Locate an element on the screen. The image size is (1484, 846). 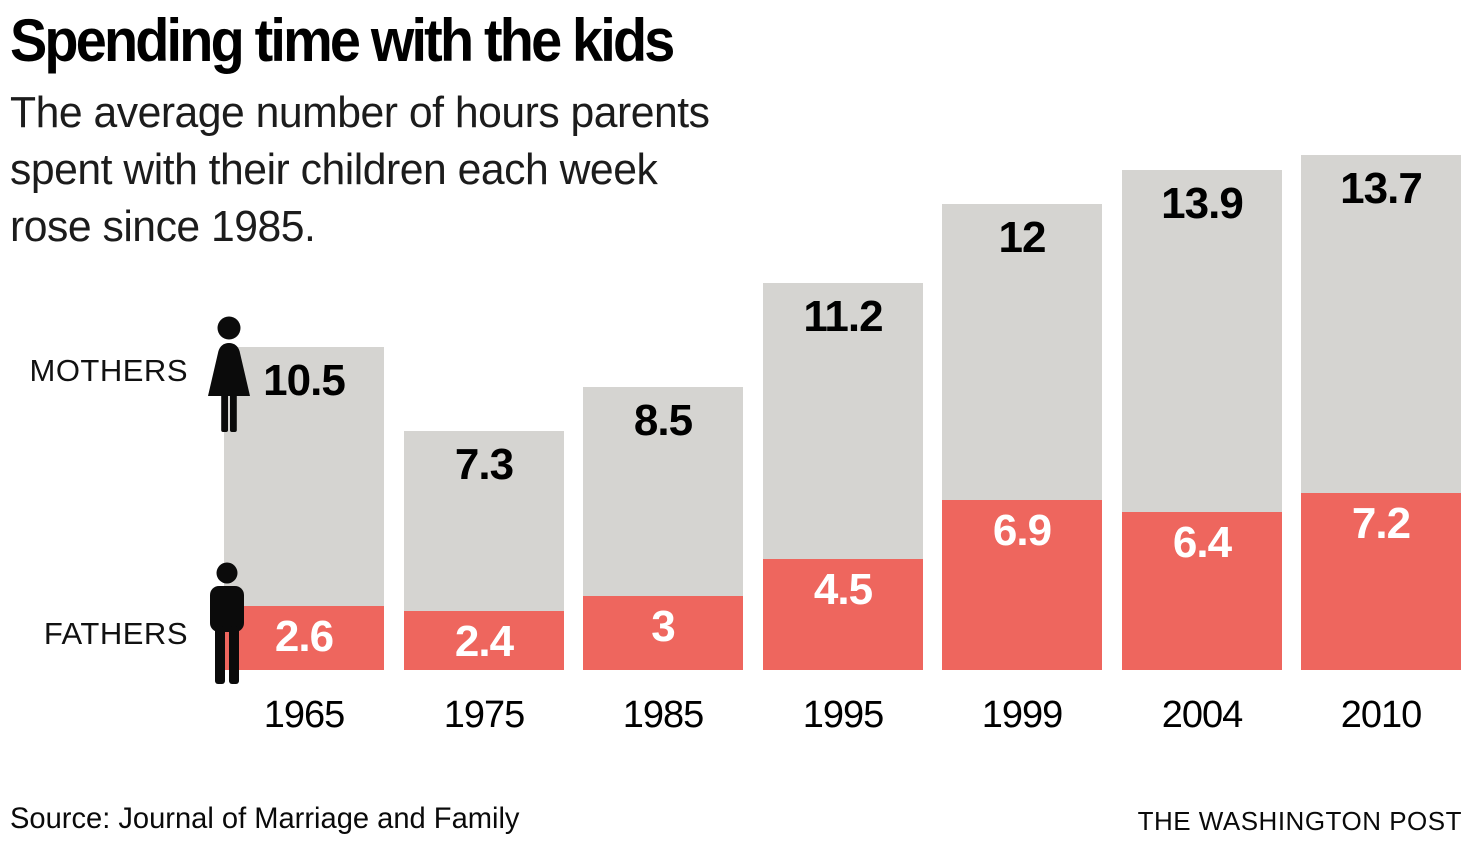
man-icon is located at coordinates (227, 623).